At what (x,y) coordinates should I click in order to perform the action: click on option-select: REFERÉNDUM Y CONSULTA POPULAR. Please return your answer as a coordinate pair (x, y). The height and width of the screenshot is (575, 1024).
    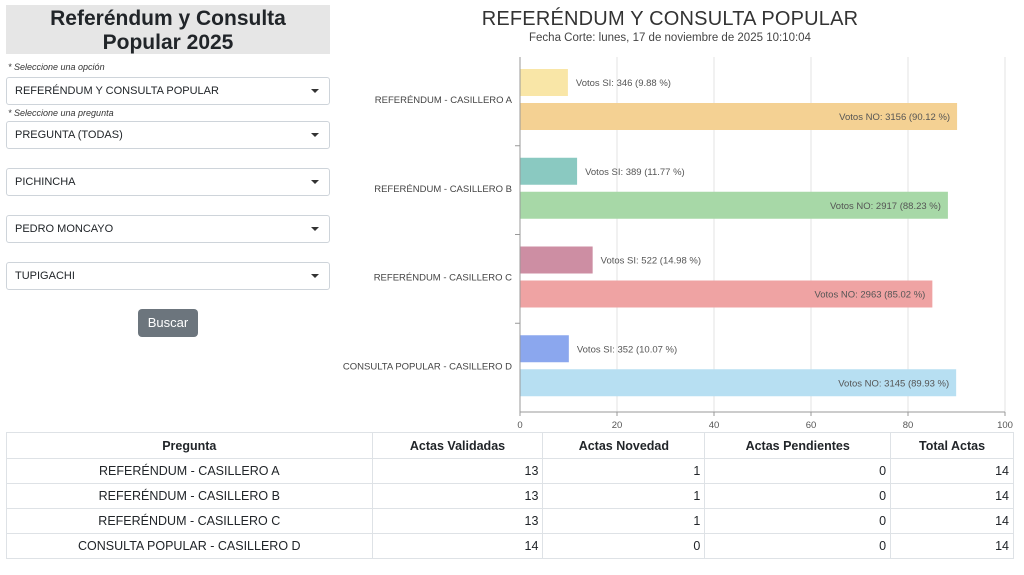
    Looking at the image, I should click on (168, 91).